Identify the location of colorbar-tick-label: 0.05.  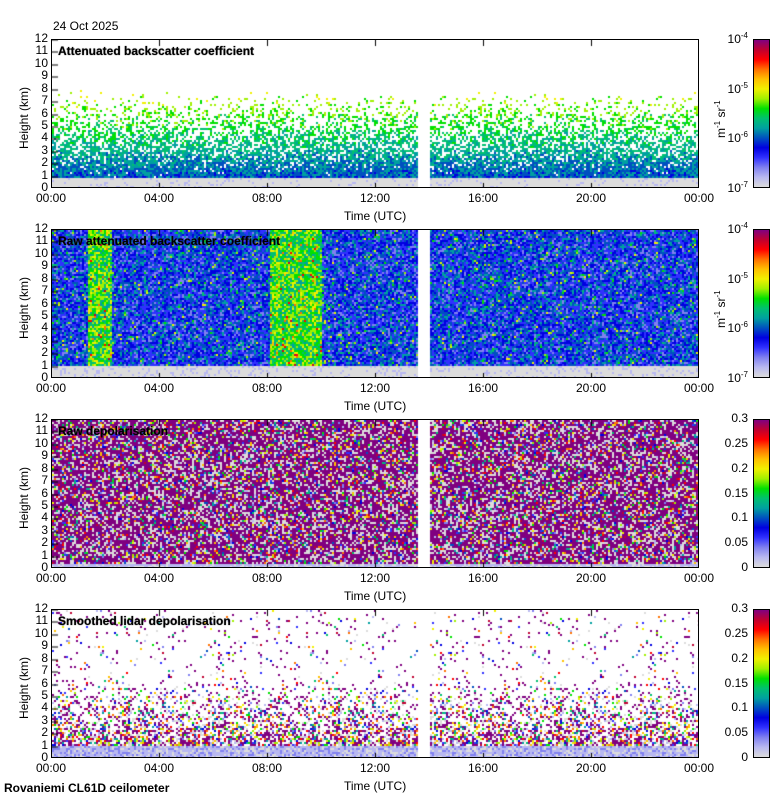
(736, 542).